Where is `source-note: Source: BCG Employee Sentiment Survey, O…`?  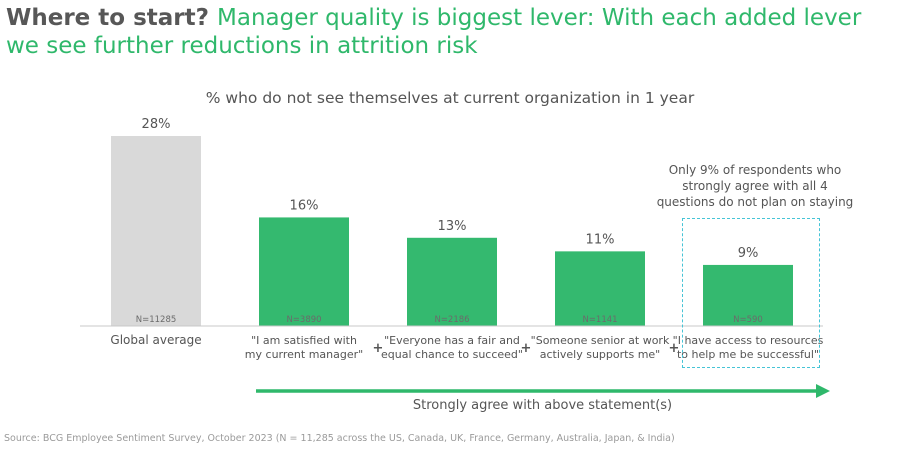
source-note: Source: BCG Employee Sentiment Survey, O… is located at coordinates (339, 438).